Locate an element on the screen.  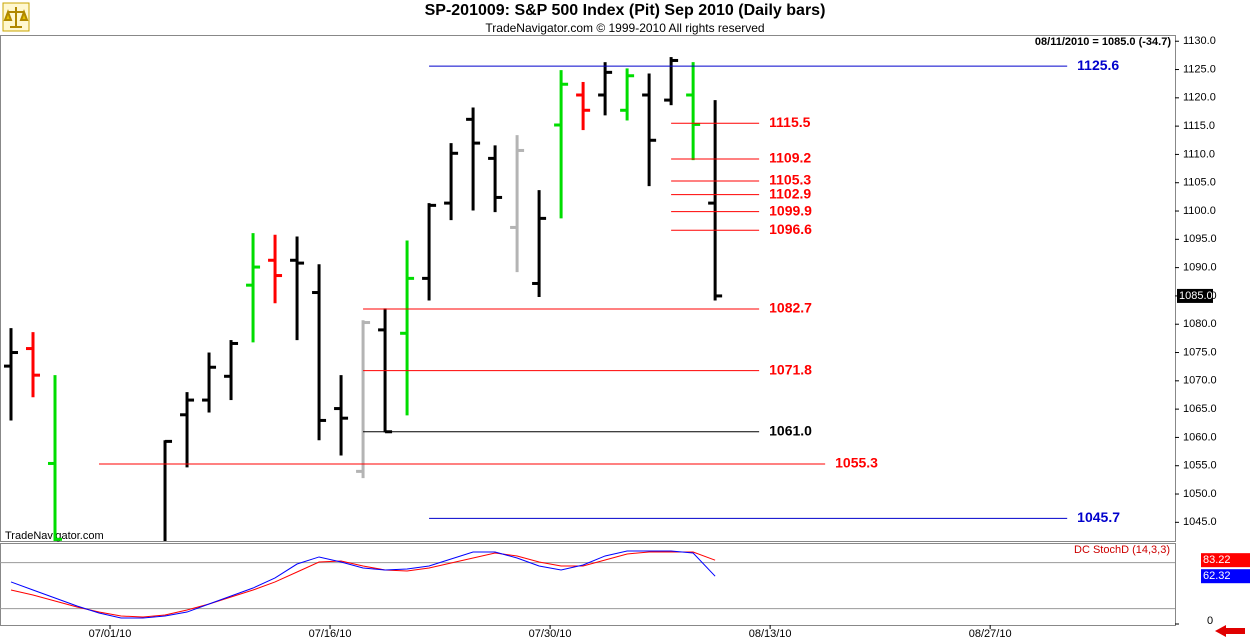
level-label: 1099.9 is located at coordinates (790, 210).